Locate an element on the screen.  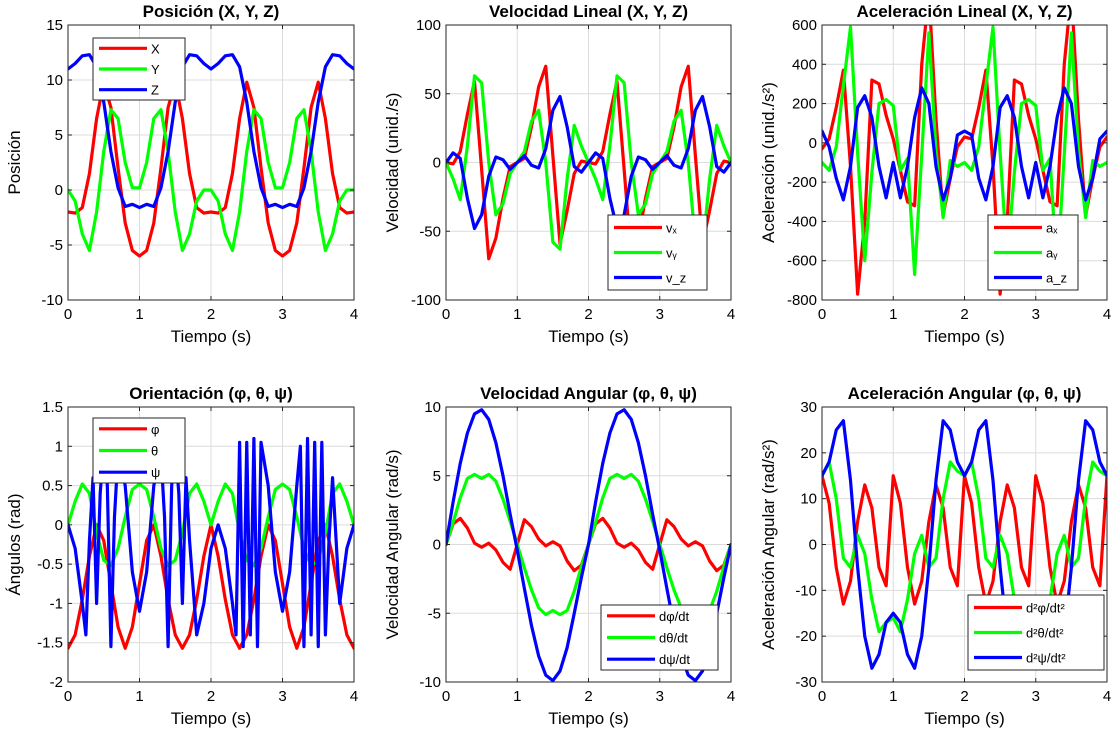
y-tick-label: -0.5 is located at coordinates (50, 564).